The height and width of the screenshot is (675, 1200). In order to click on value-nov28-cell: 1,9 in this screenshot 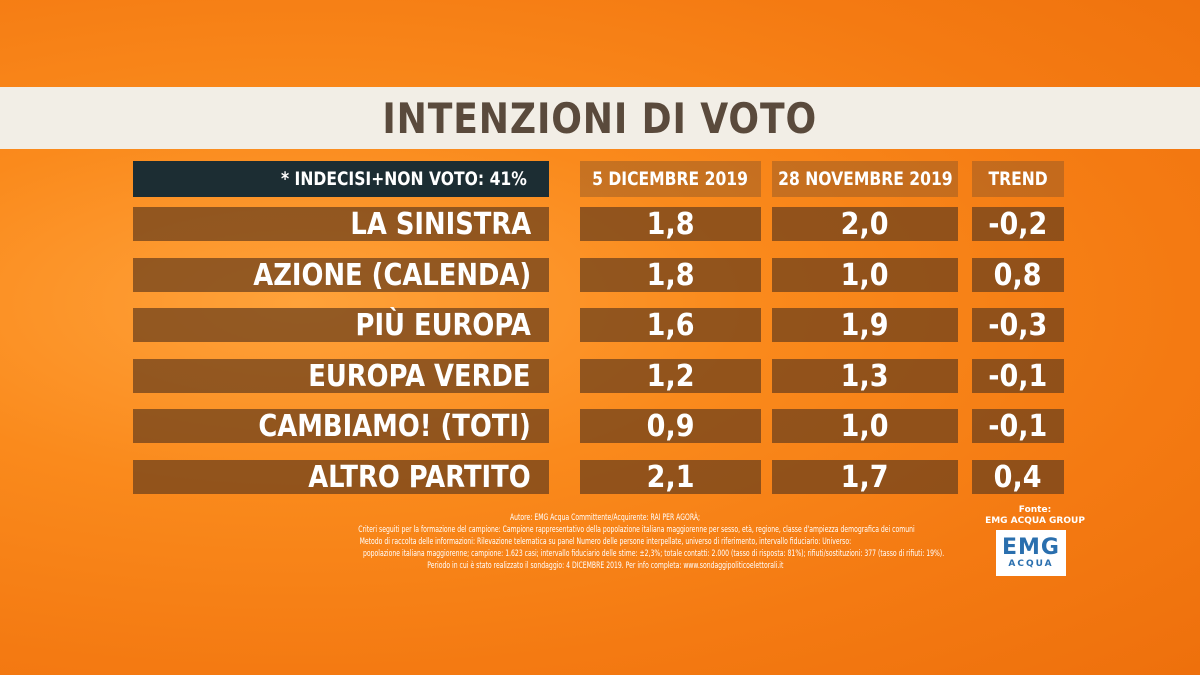, I will do `click(865, 325)`.